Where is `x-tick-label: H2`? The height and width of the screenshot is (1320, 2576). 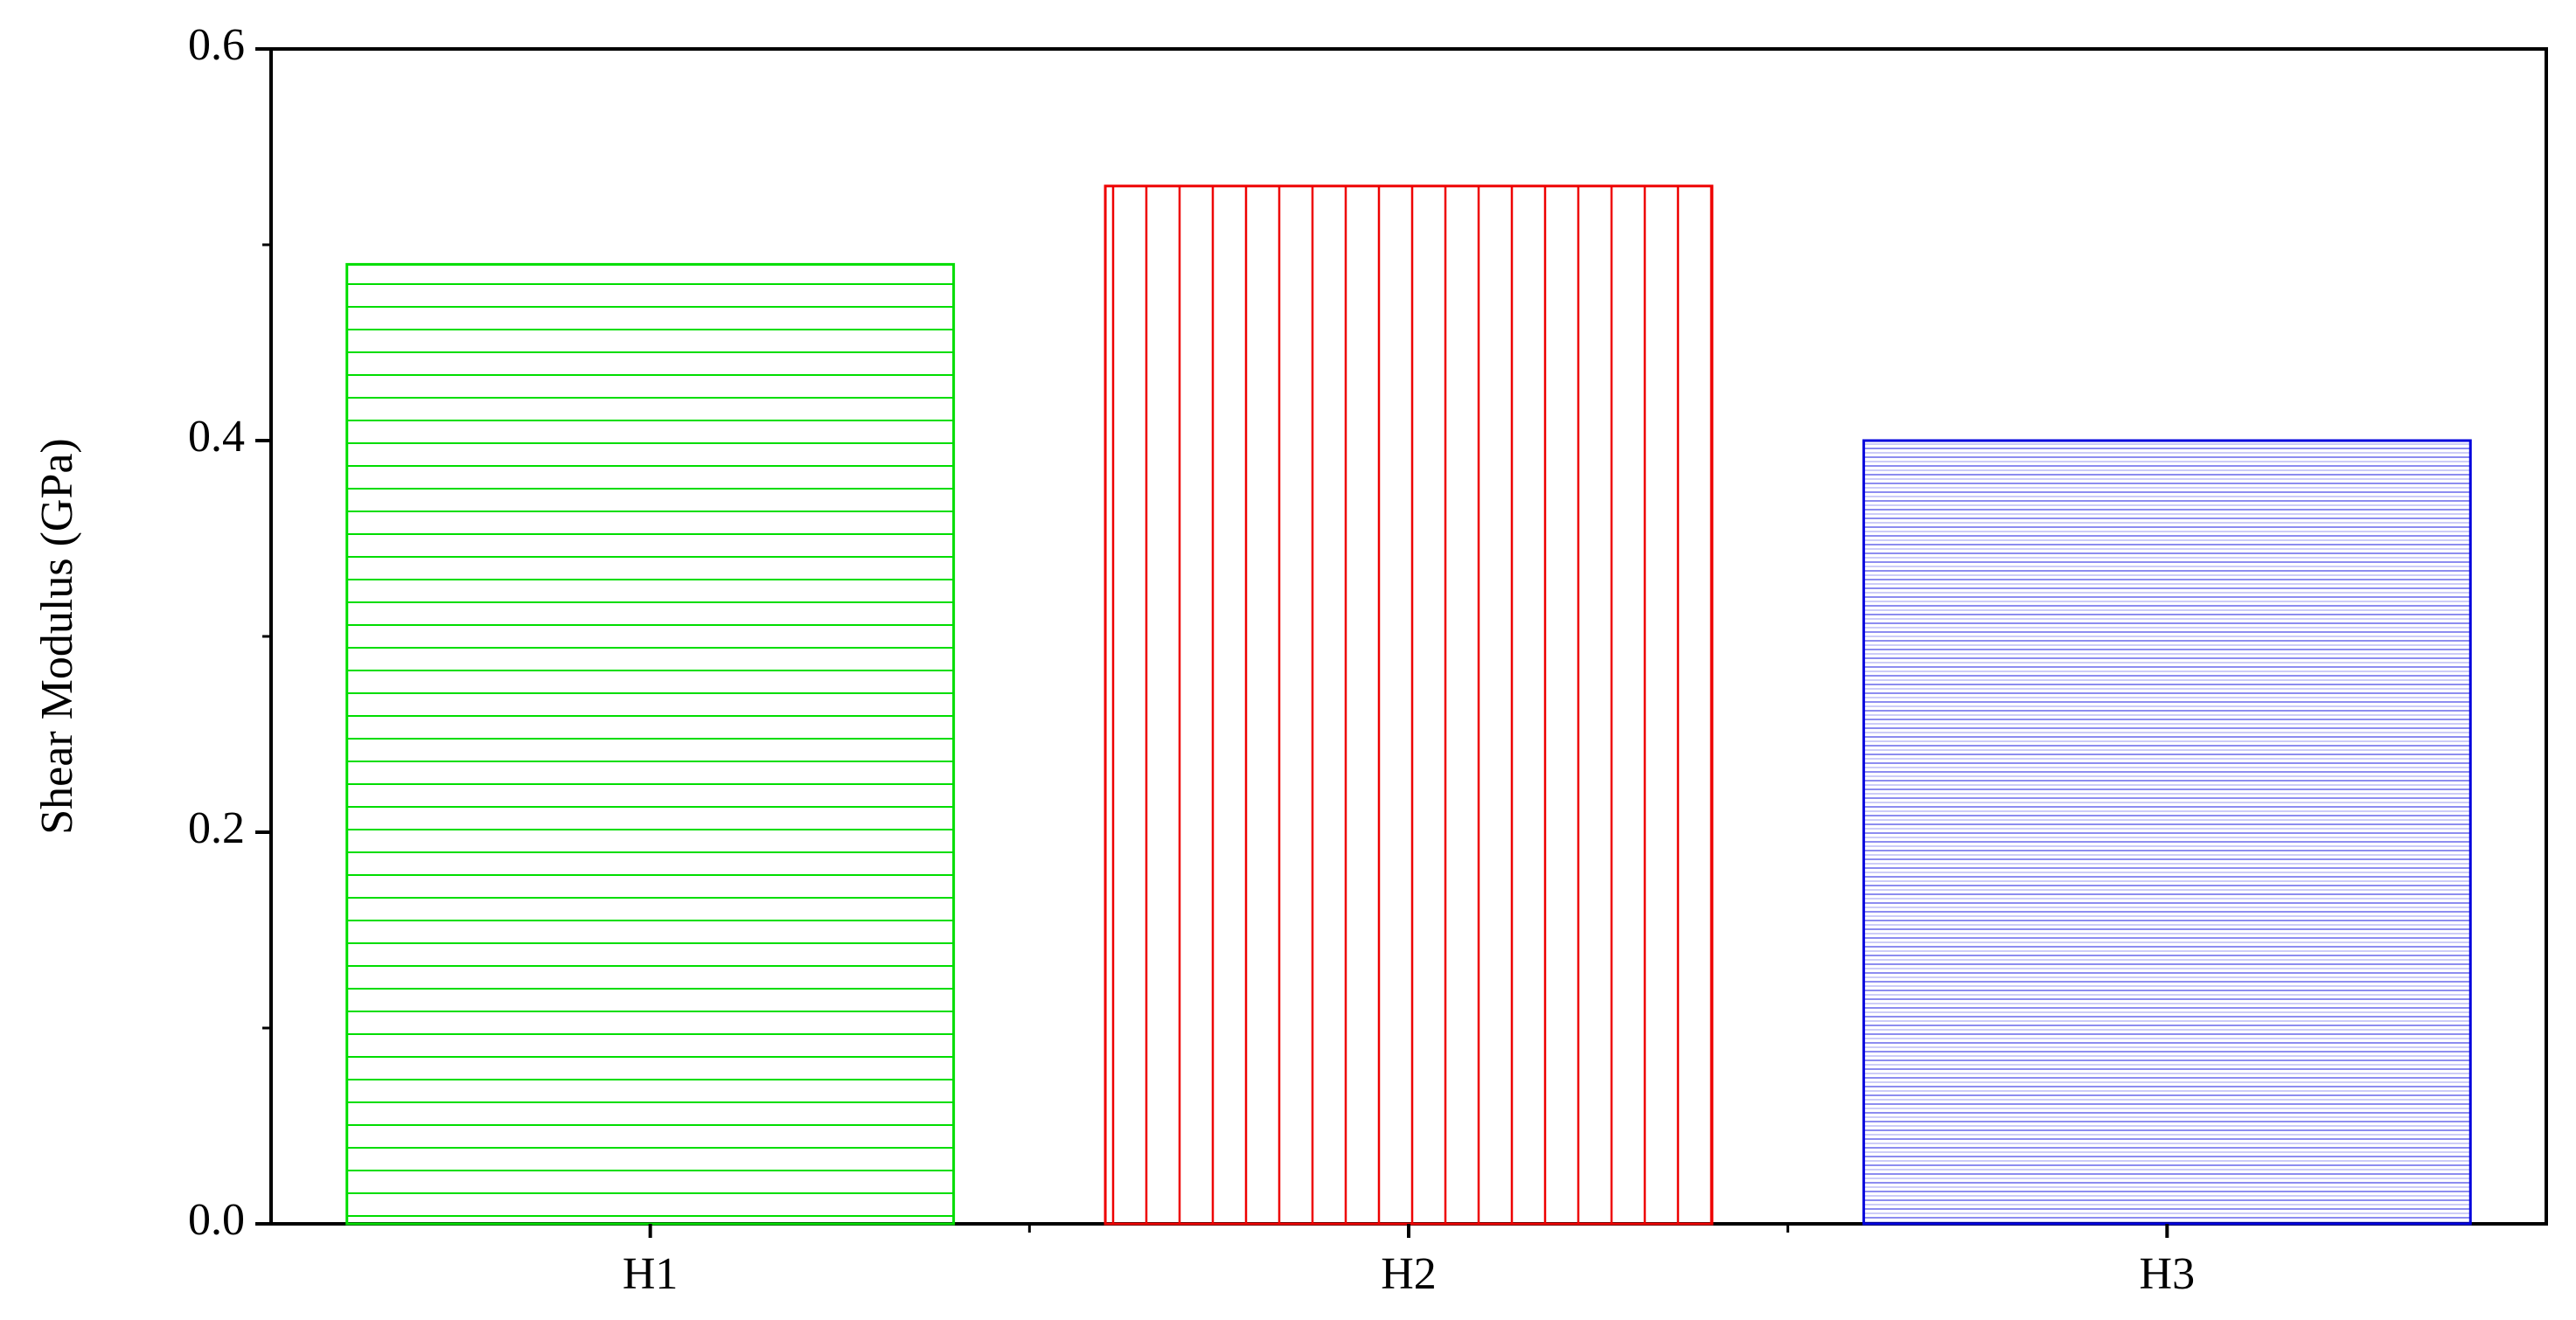 x-tick-label: H2 is located at coordinates (1409, 1274).